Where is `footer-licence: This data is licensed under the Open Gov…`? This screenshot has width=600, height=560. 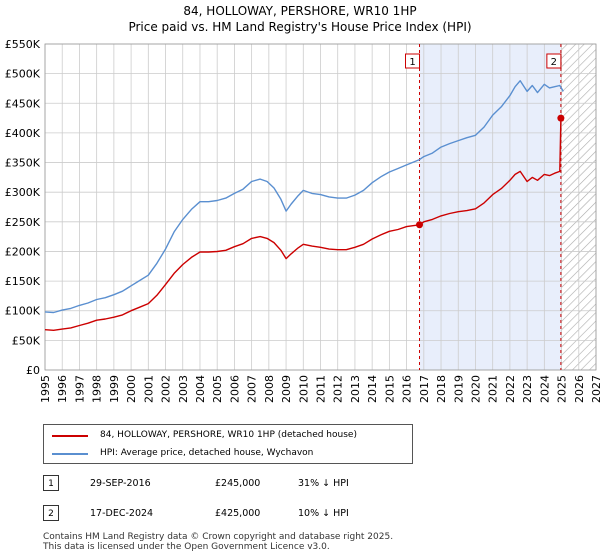
footer-licence: This data is licensed under the Open Gov… is located at coordinates (186, 547).